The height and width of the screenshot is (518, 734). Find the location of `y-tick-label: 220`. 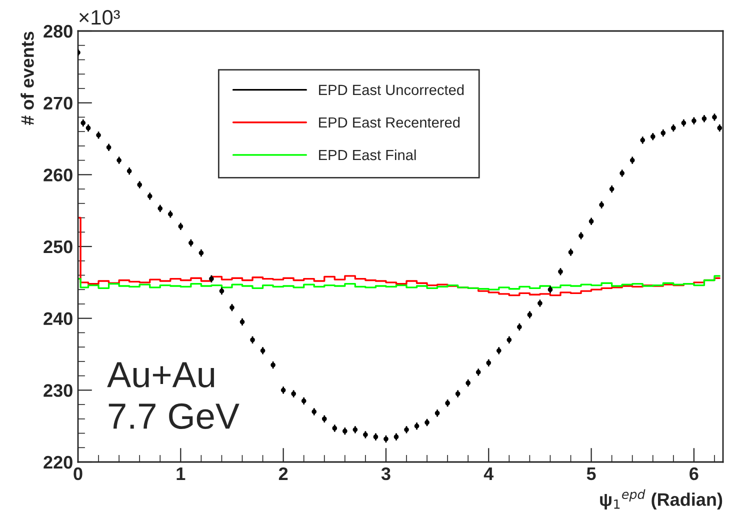

y-tick-label: 220 is located at coordinates (58, 462).